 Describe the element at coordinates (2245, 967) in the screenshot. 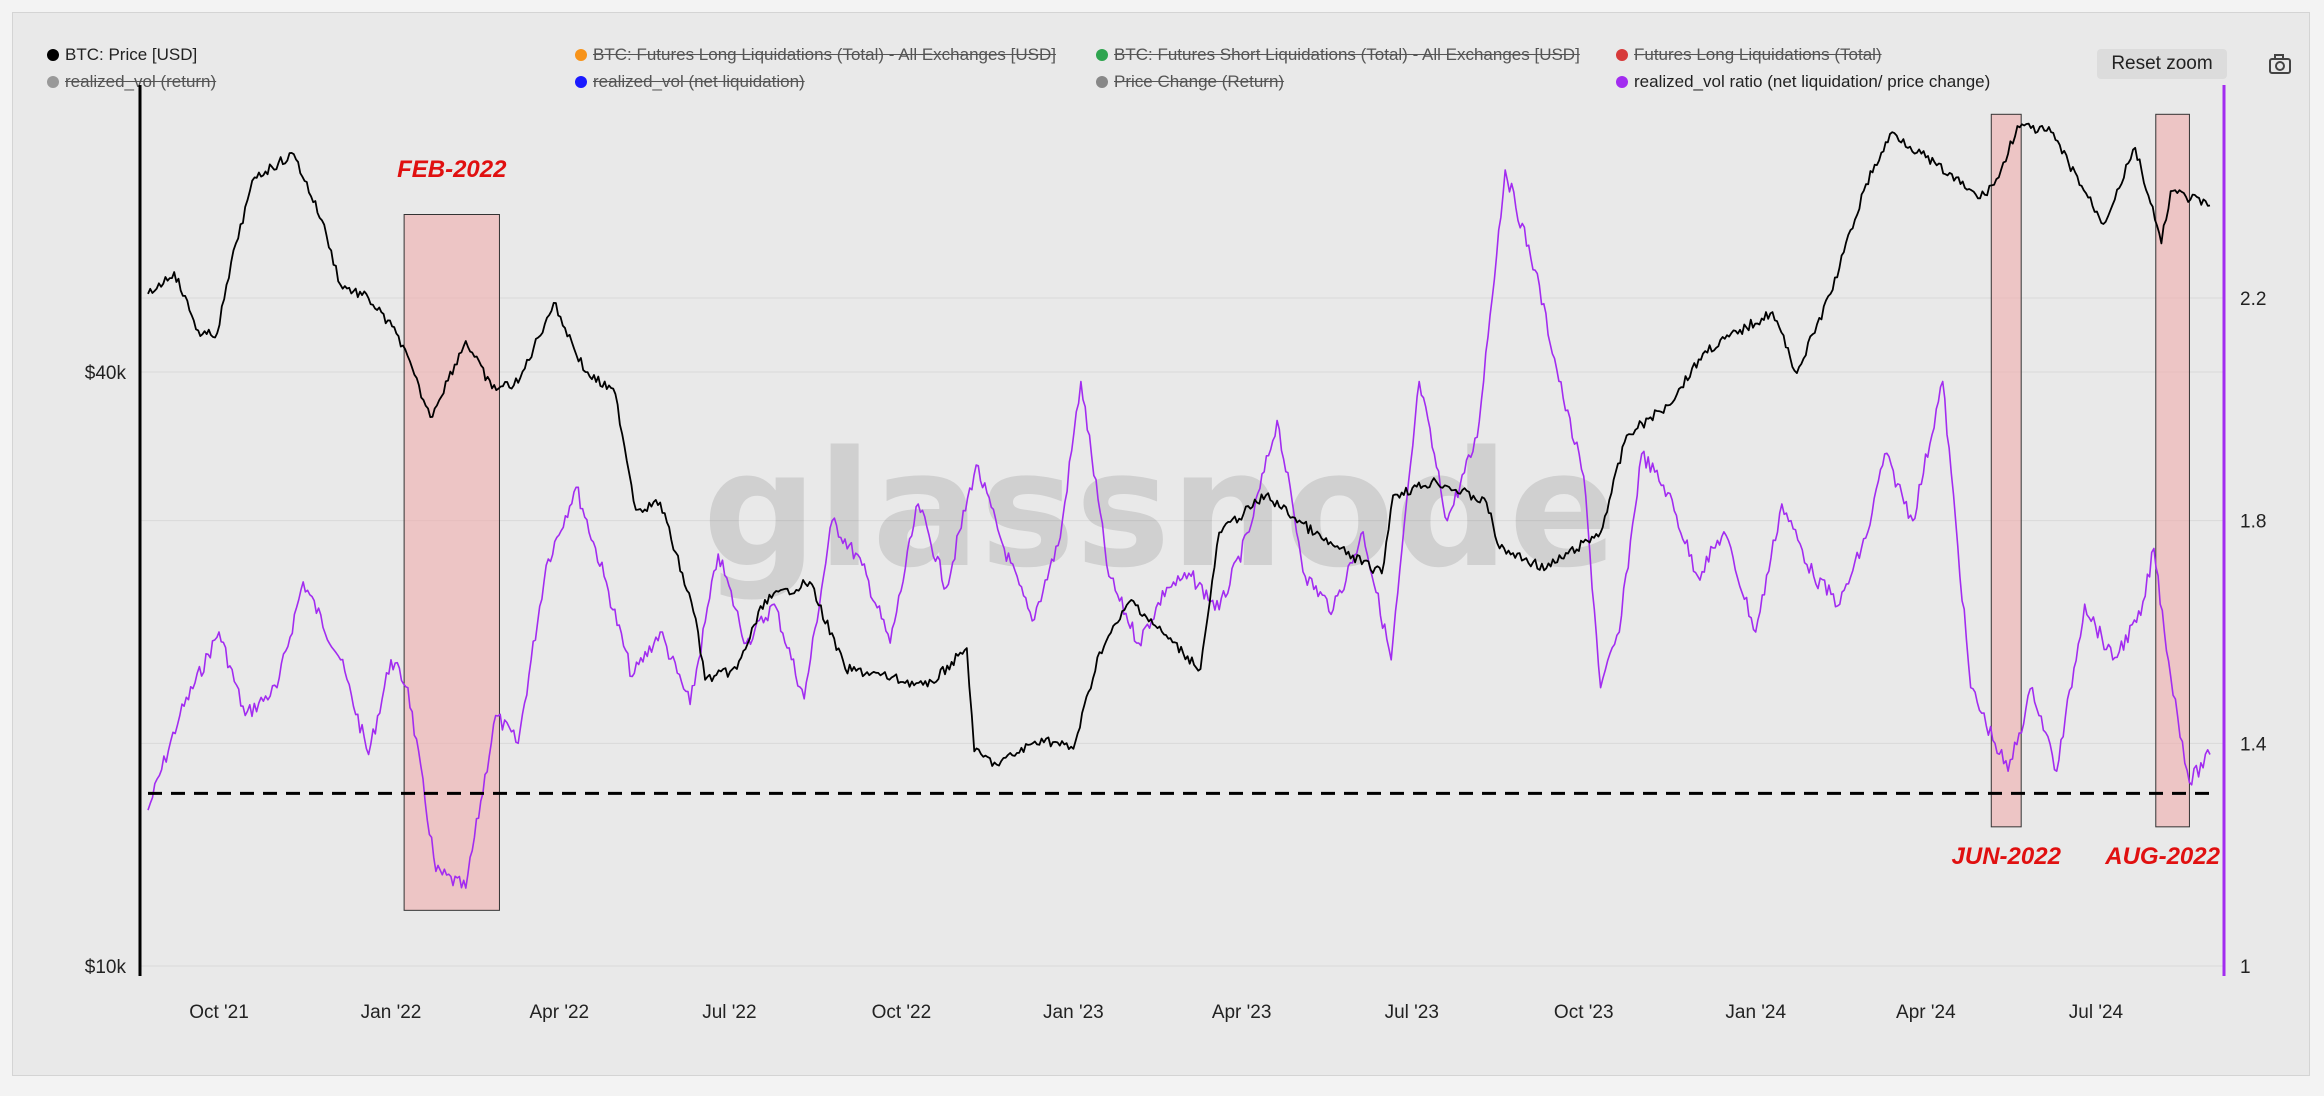

I see `y-right-tick-label: 1` at that location.